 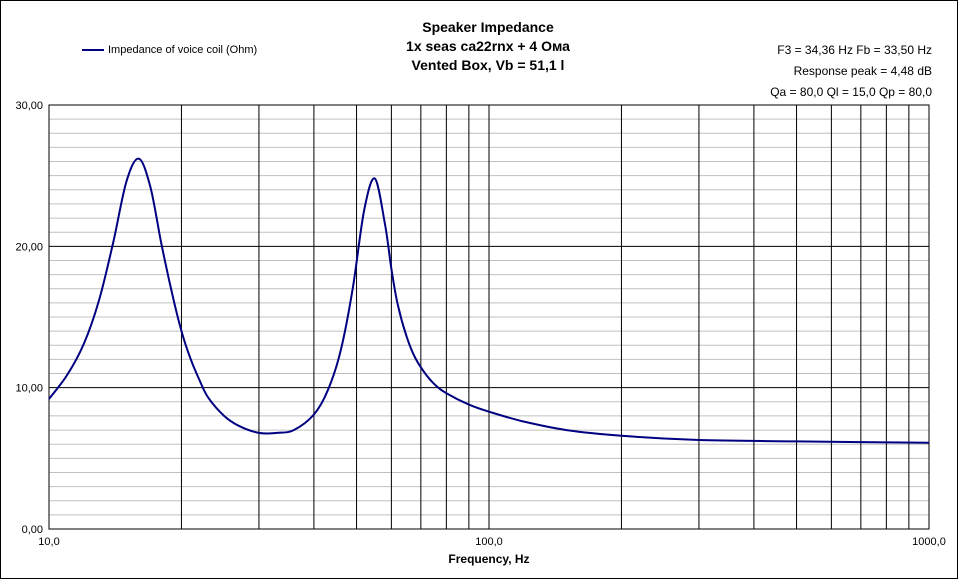 I want to click on legend: Impedance of voice coil (Ohm), so click(x=169, y=50).